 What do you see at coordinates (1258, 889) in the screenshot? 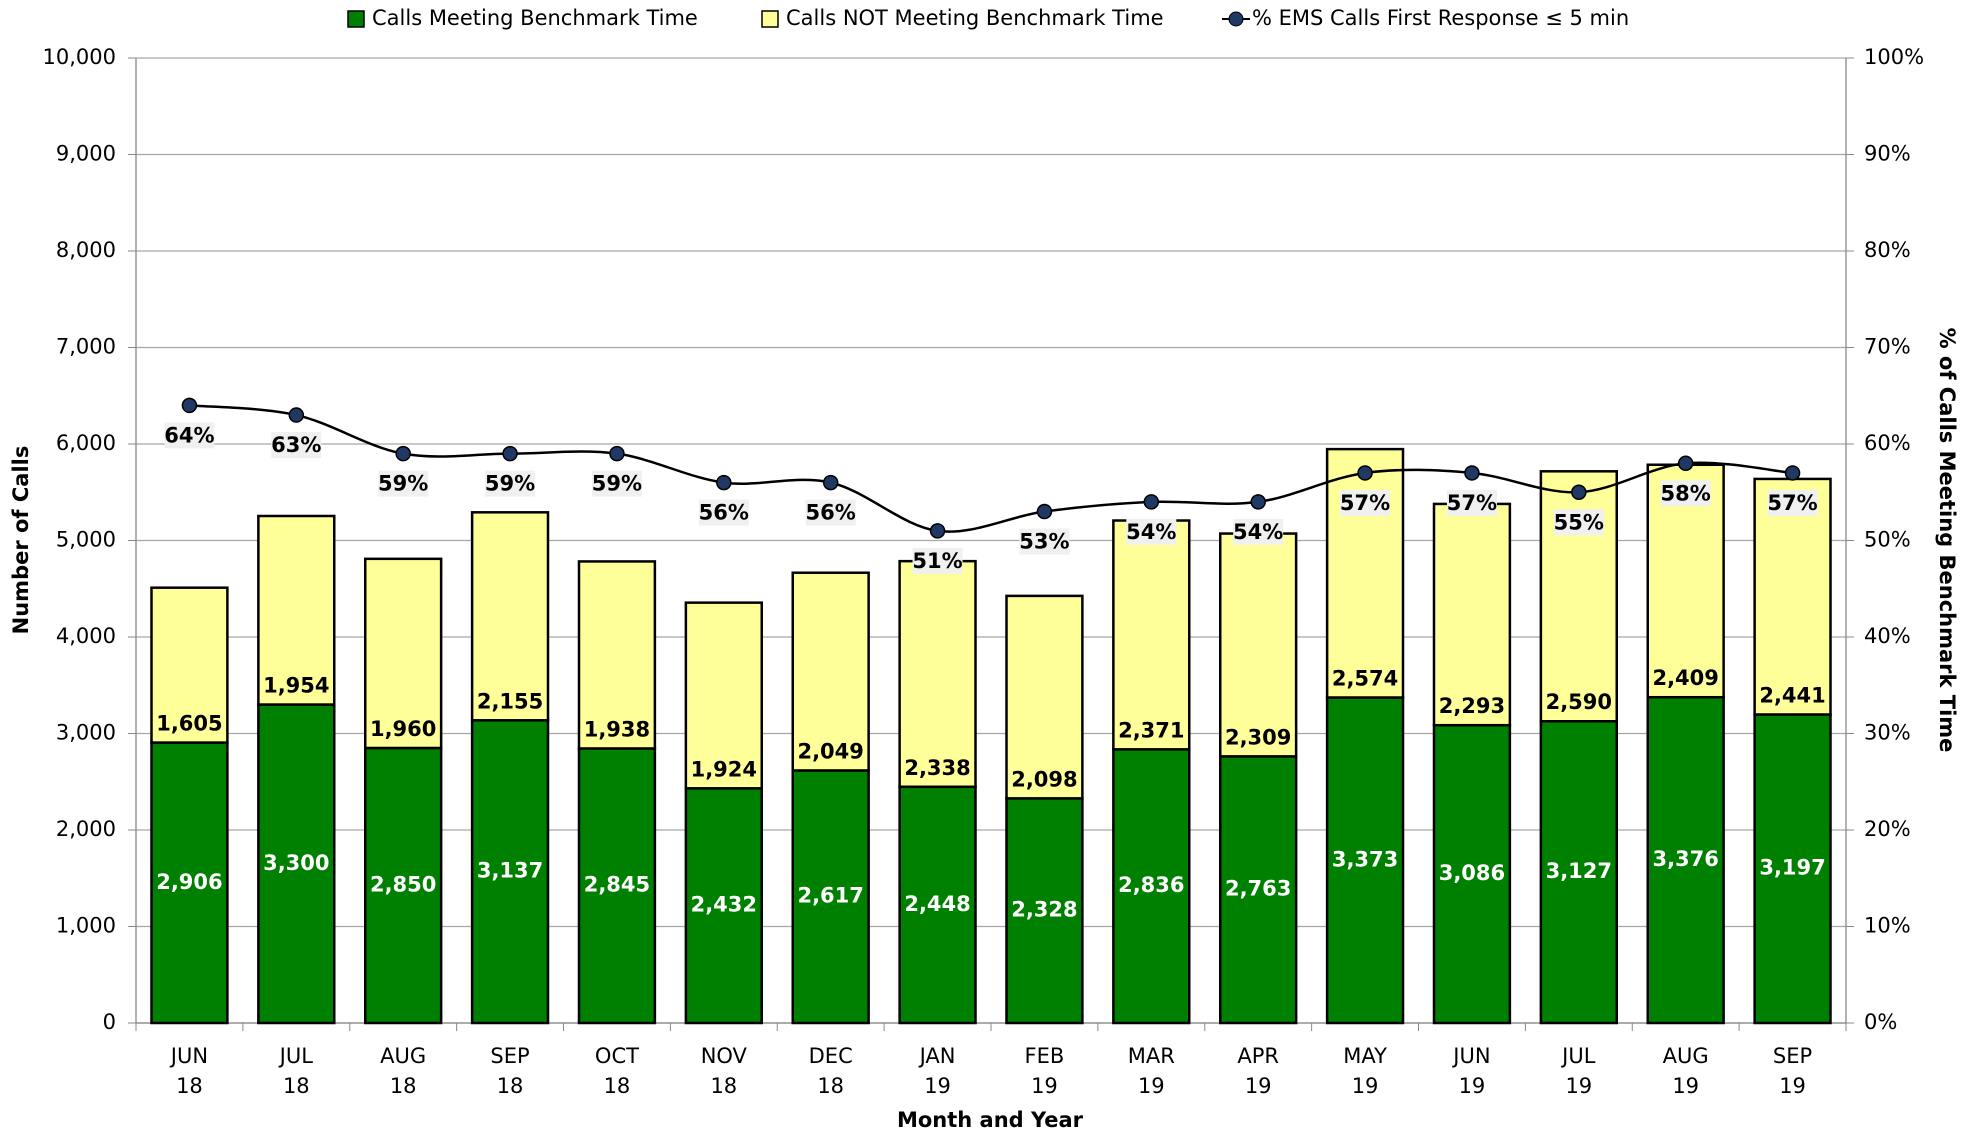
I see `bar-value-label: 2,763` at bounding box center [1258, 889].